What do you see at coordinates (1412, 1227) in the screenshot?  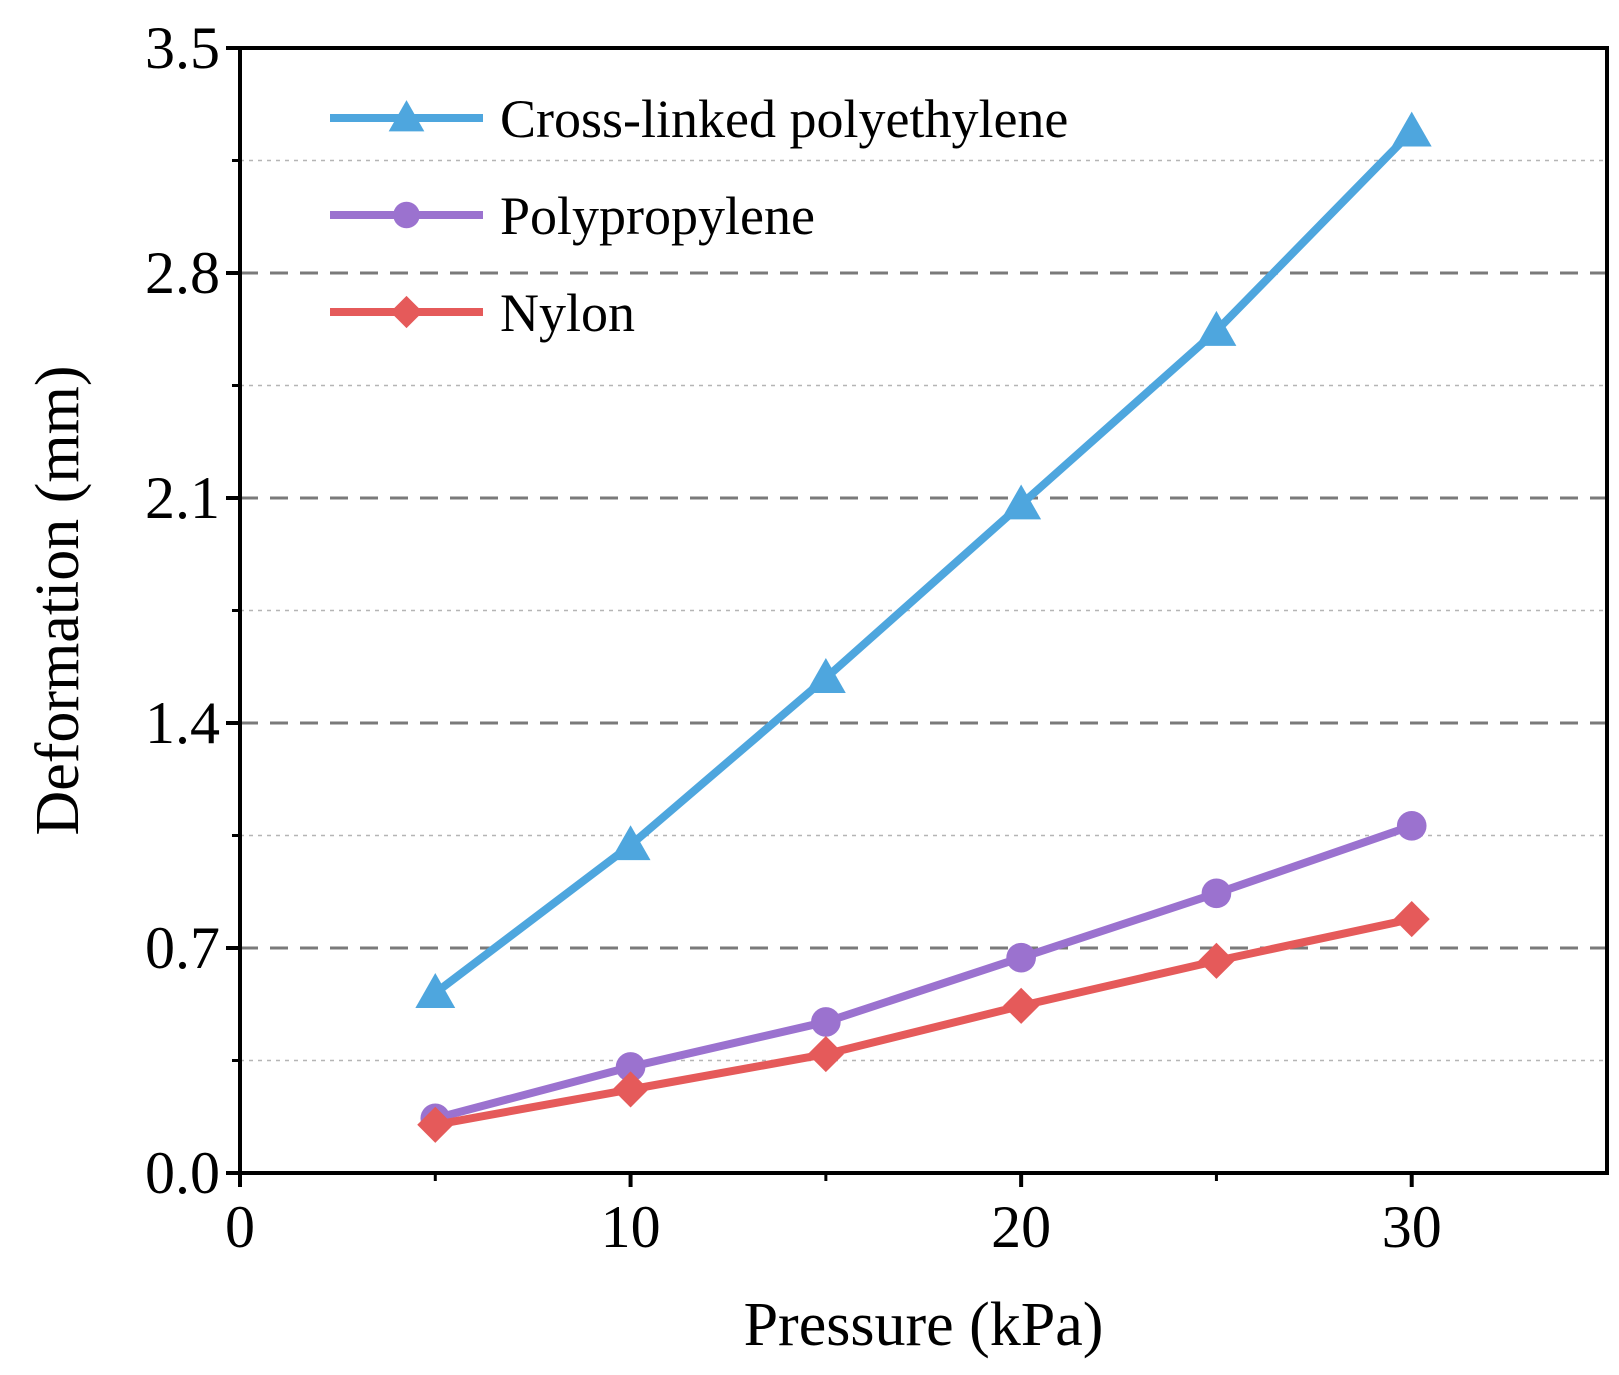 I see `x-tick-label: 30` at bounding box center [1412, 1227].